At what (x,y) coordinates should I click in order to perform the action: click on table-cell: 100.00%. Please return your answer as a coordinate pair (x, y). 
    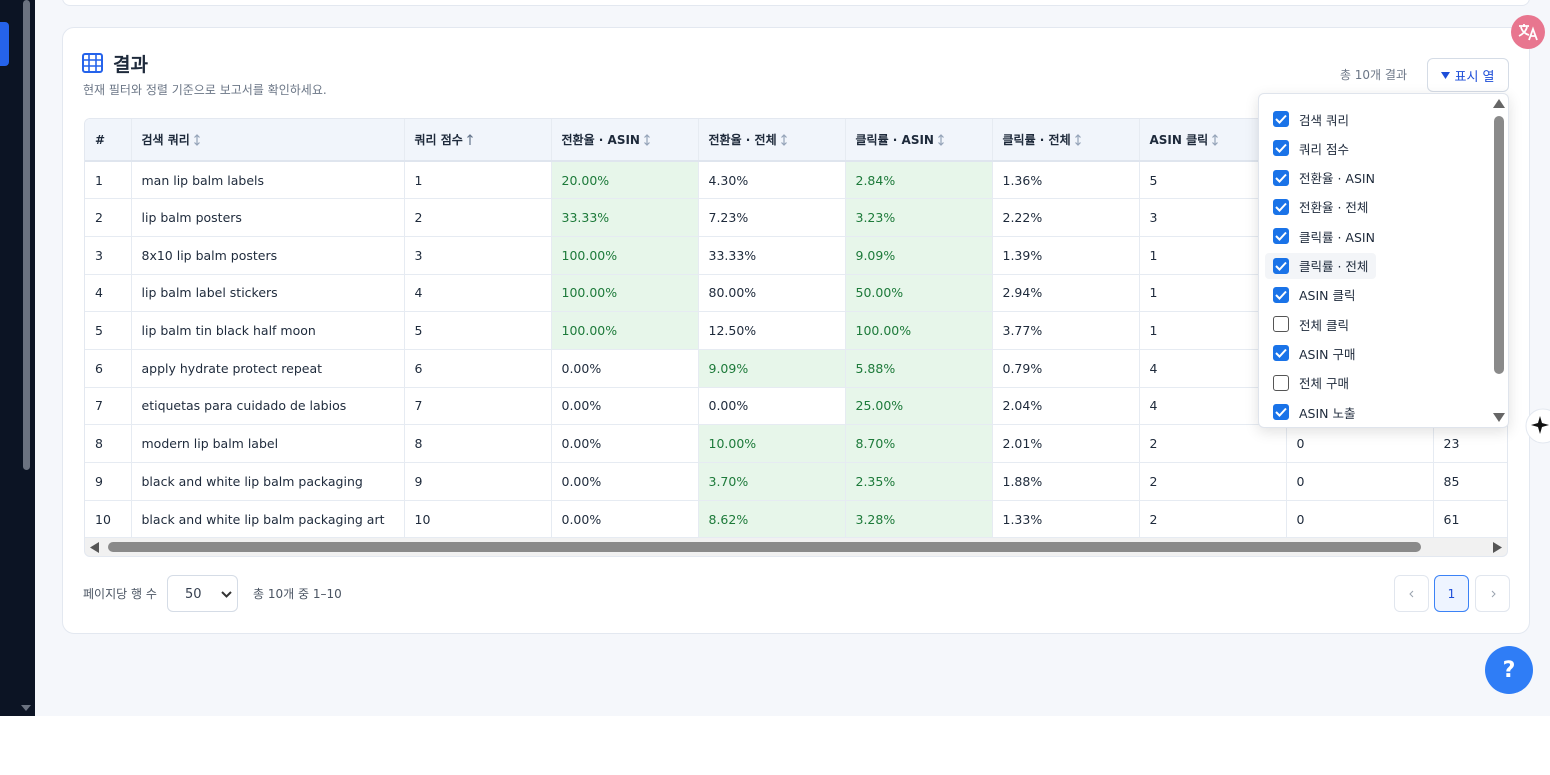
    Looking at the image, I should click on (919, 330).